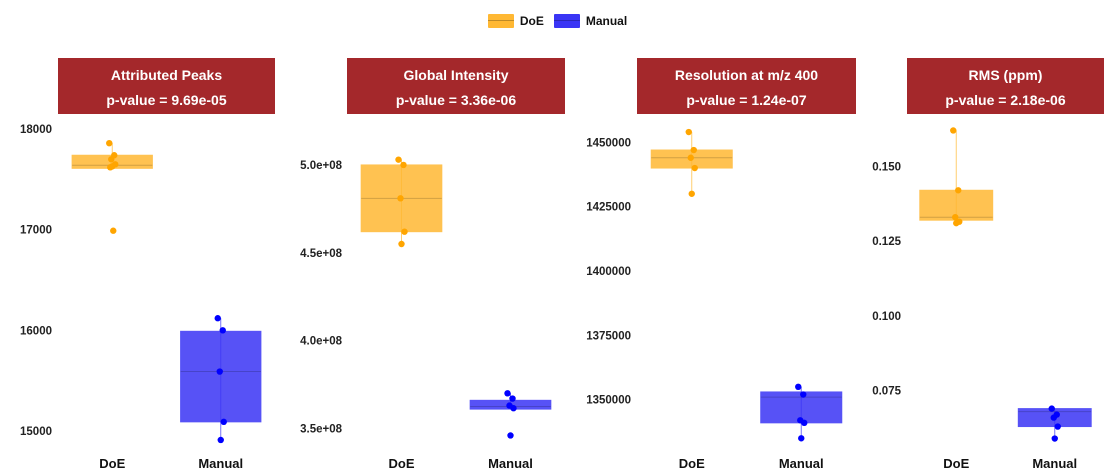 The height and width of the screenshot is (475, 1115). Describe the element at coordinates (456, 100) in the screenshot. I see `panel-pvalue: p-value = 3.36e-06` at that location.